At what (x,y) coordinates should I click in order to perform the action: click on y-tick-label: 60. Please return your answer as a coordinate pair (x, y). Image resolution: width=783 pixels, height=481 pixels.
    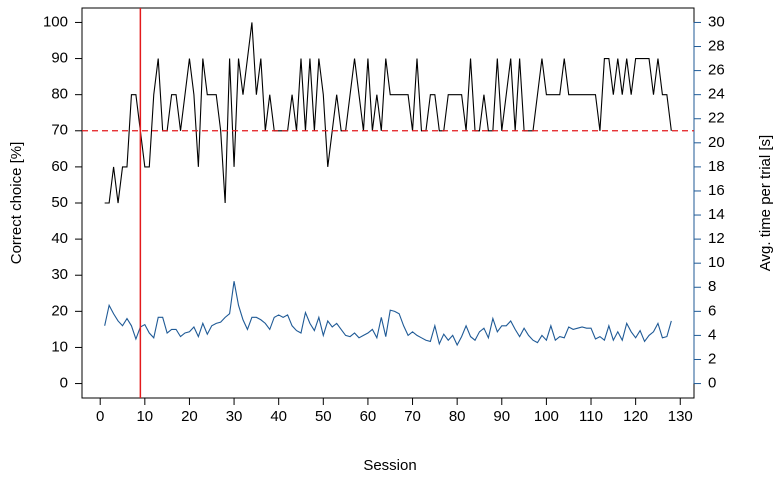
    Looking at the image, I should click on (59, 166).